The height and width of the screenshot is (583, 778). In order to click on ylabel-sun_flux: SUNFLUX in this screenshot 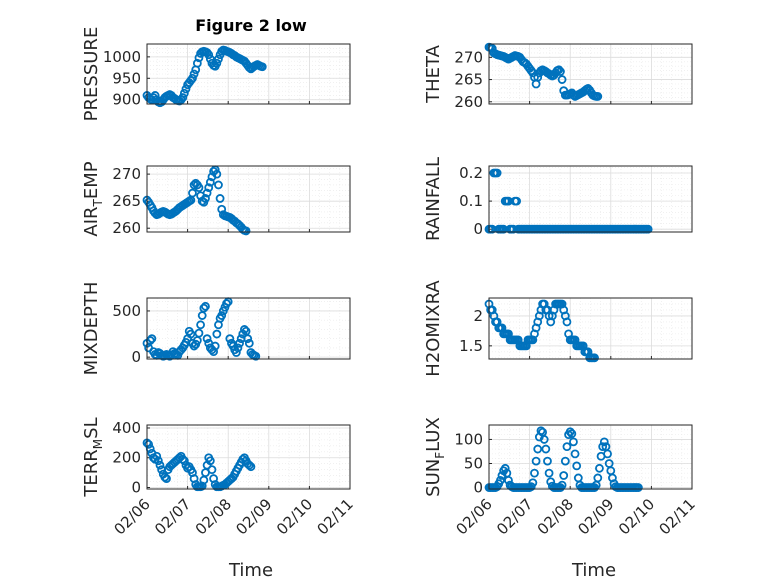, I will do `click(435, 457)`.